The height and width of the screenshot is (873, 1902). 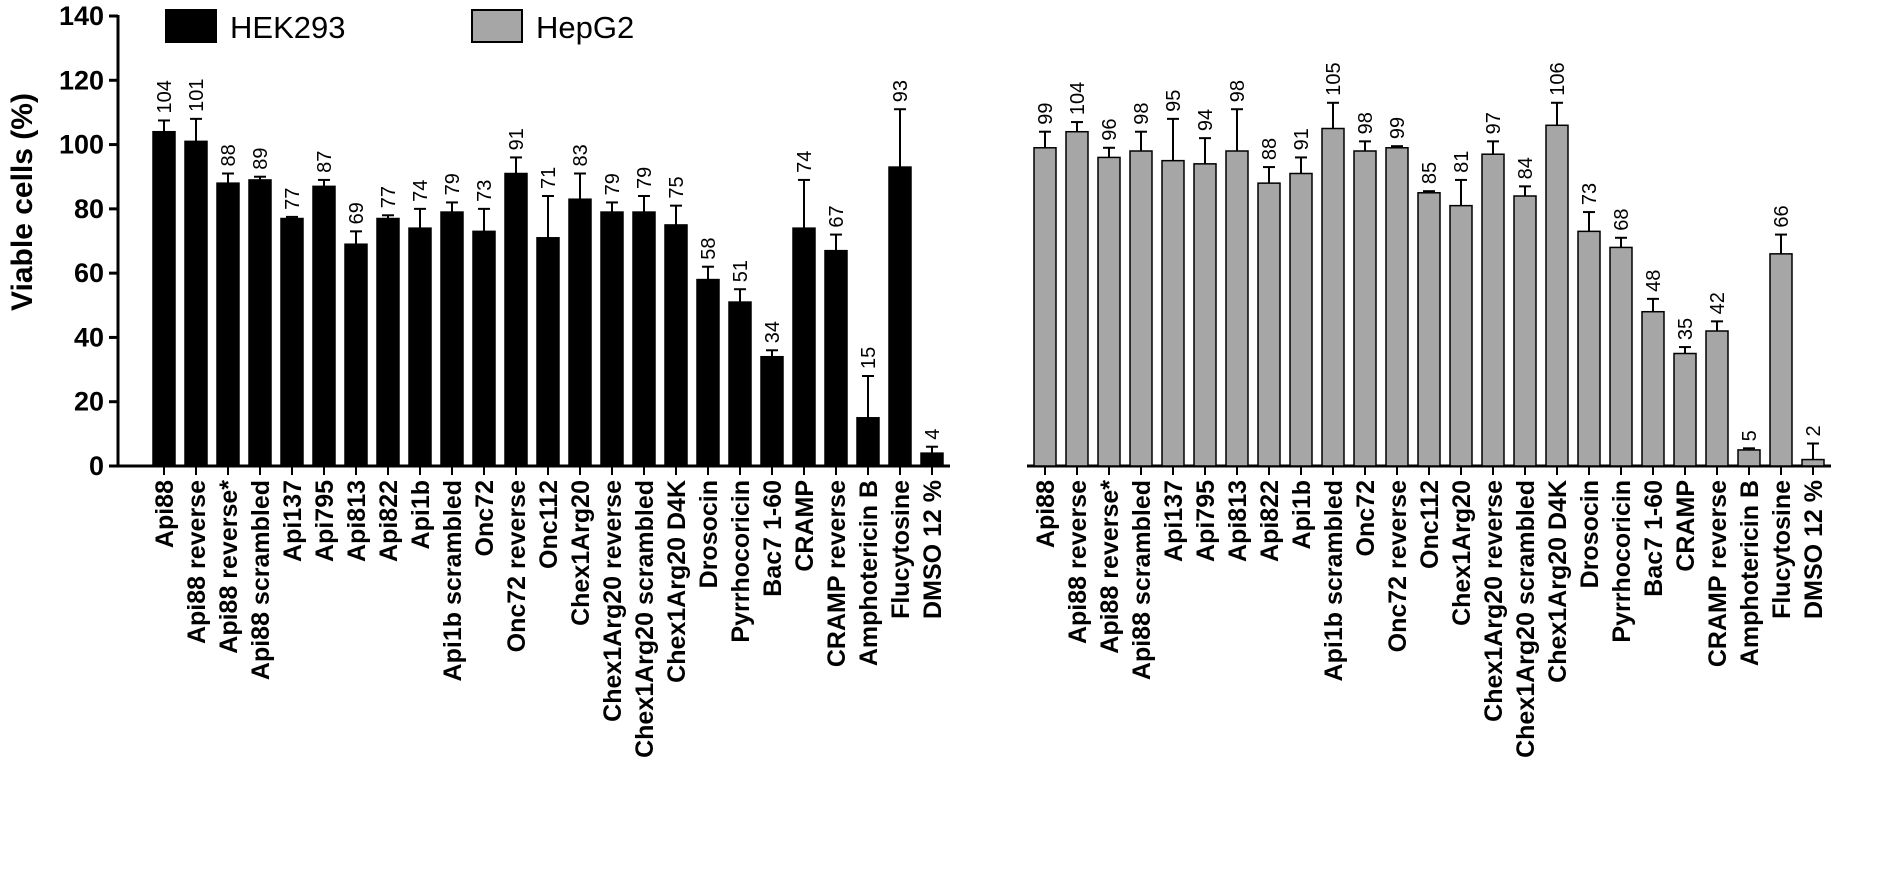 What do you see at coordinates (645, 619) in the screenshot?
I see `x-tick-label: Chex1Arg20 scrambled` at bounding box center [645, 619].